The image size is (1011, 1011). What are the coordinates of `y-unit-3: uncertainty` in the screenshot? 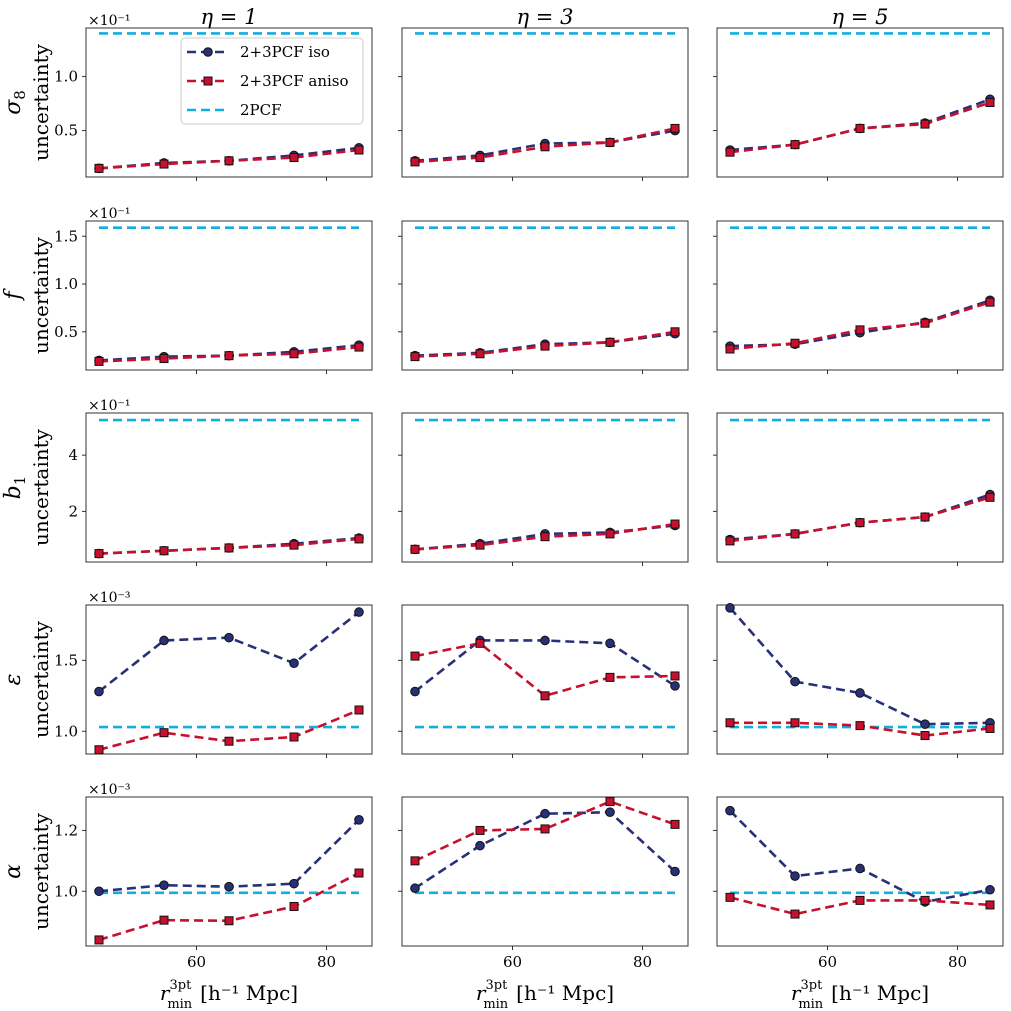 It's located at (41, 679).